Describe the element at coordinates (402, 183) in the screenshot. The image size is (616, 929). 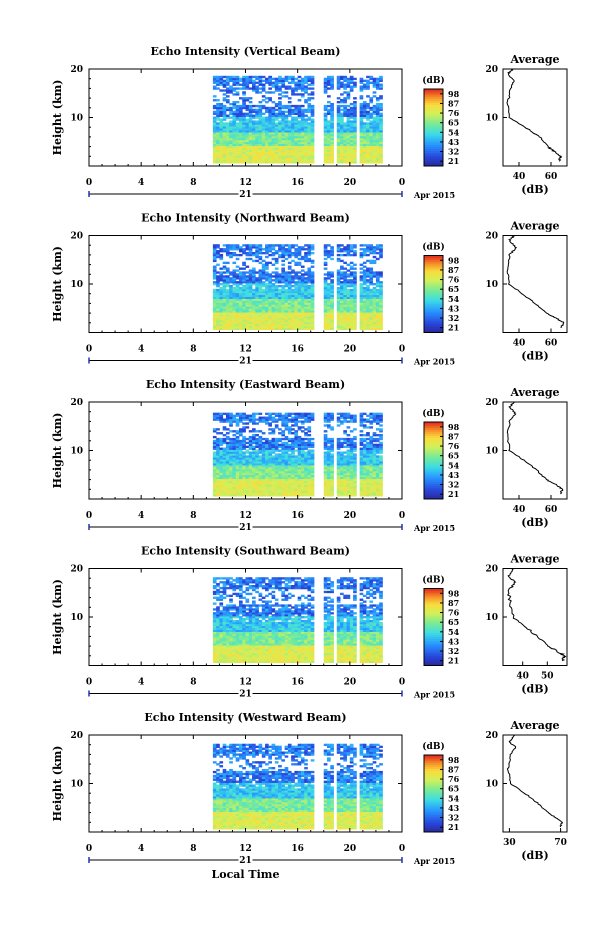
I see `x-tick-label: 0` at that location.